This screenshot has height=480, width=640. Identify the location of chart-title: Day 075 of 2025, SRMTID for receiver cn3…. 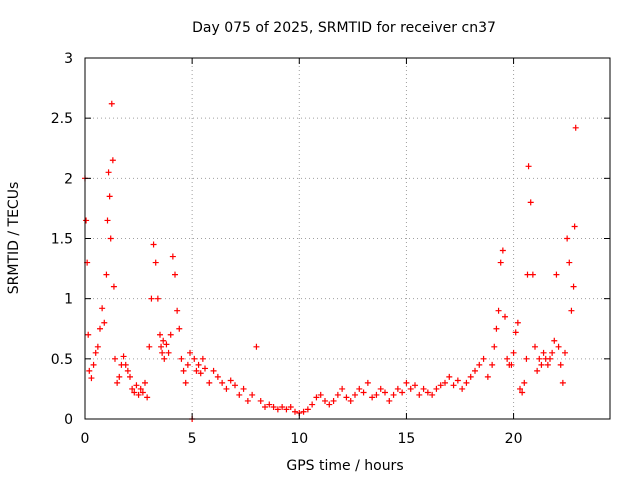
(344, 28).